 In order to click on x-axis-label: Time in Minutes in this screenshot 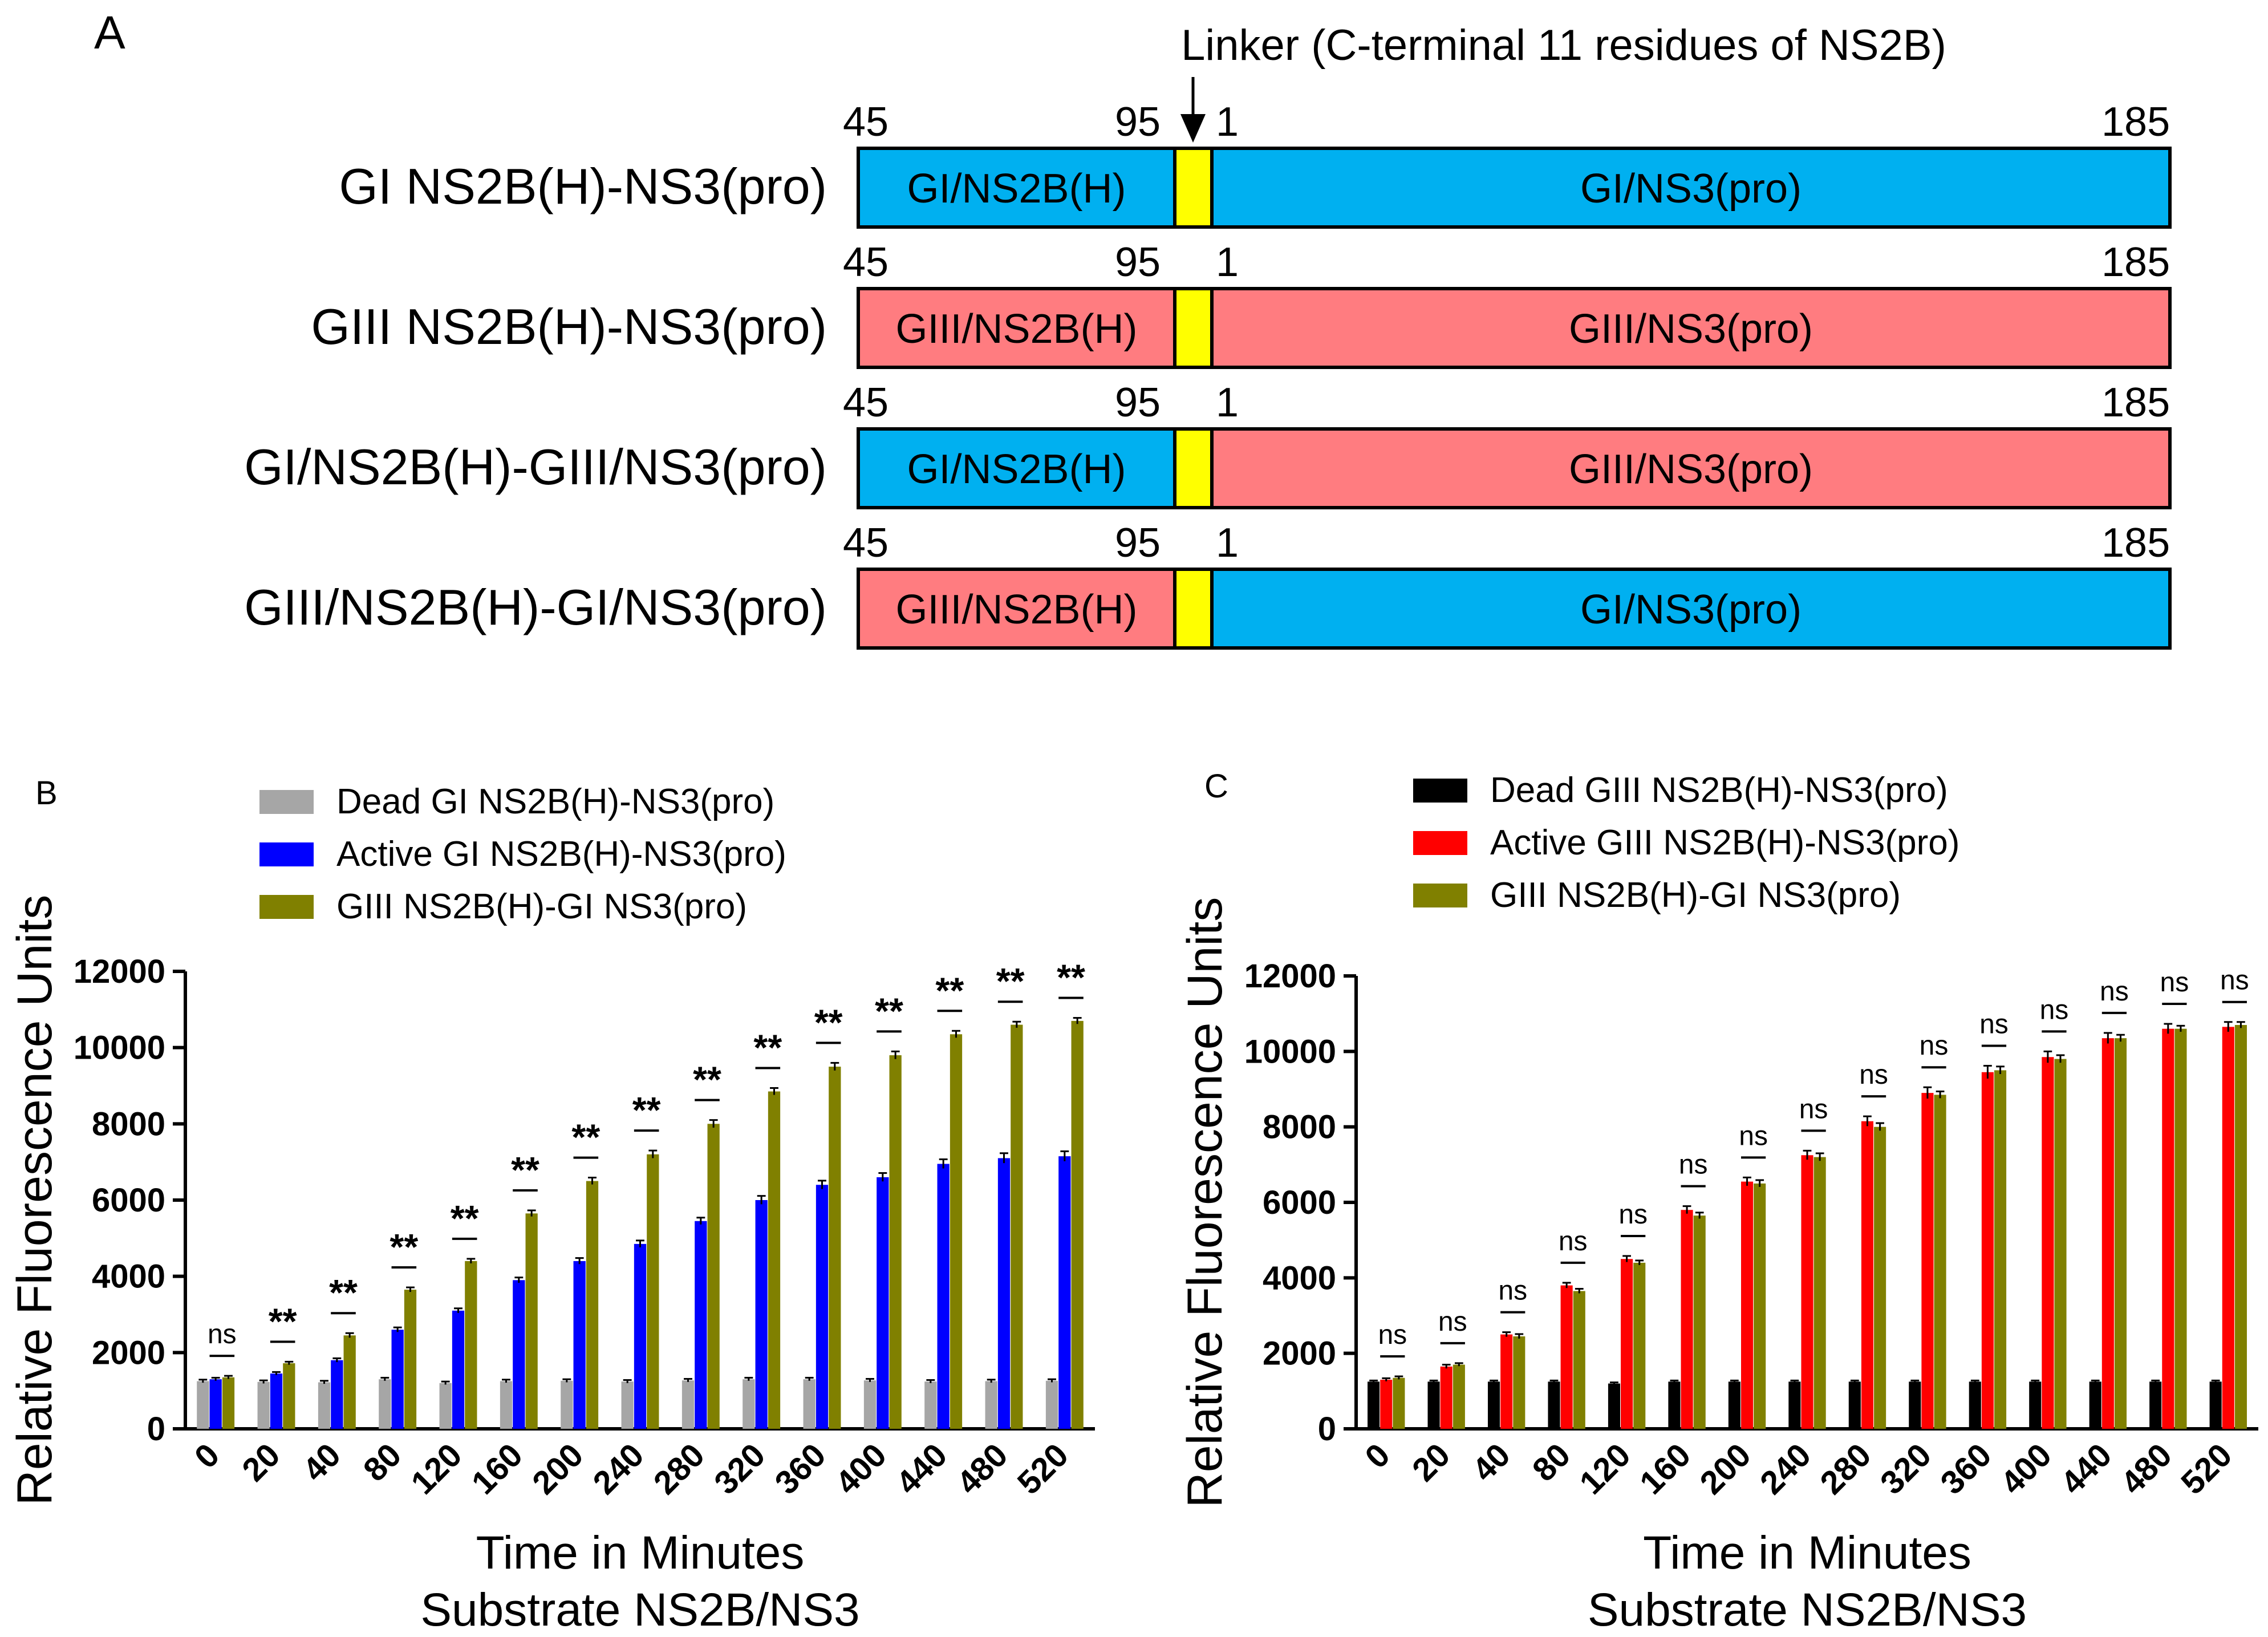, I will do `click(641, 1553)`.